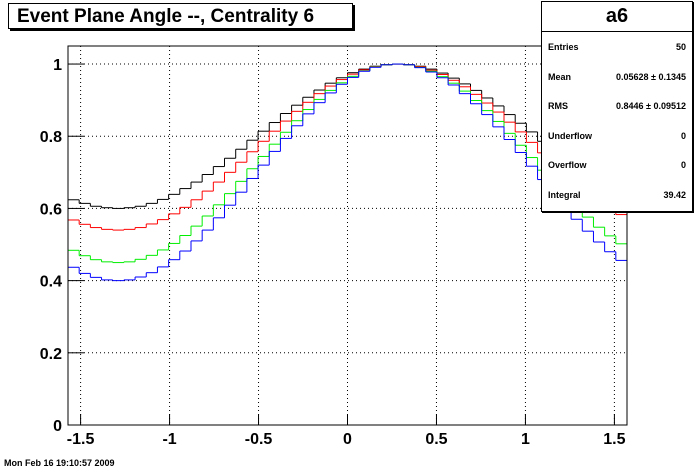 Image resolution: width=696 pixels, height=472 pixels. I want to click on stats-label: Mean, so click(560, 76).